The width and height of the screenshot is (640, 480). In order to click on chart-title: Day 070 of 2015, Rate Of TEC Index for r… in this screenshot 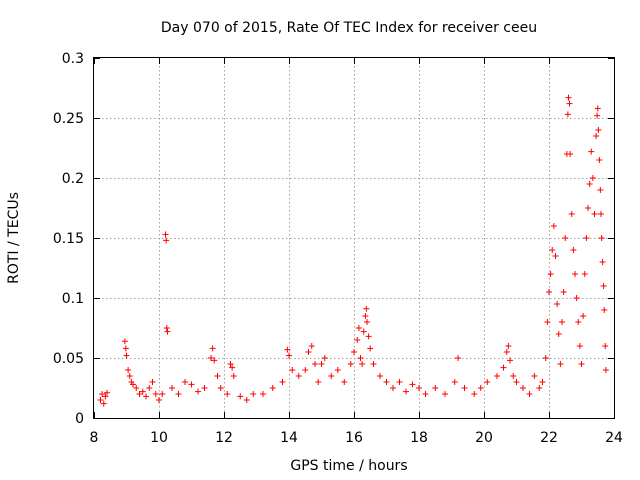, I will do `click(349, 28)`.